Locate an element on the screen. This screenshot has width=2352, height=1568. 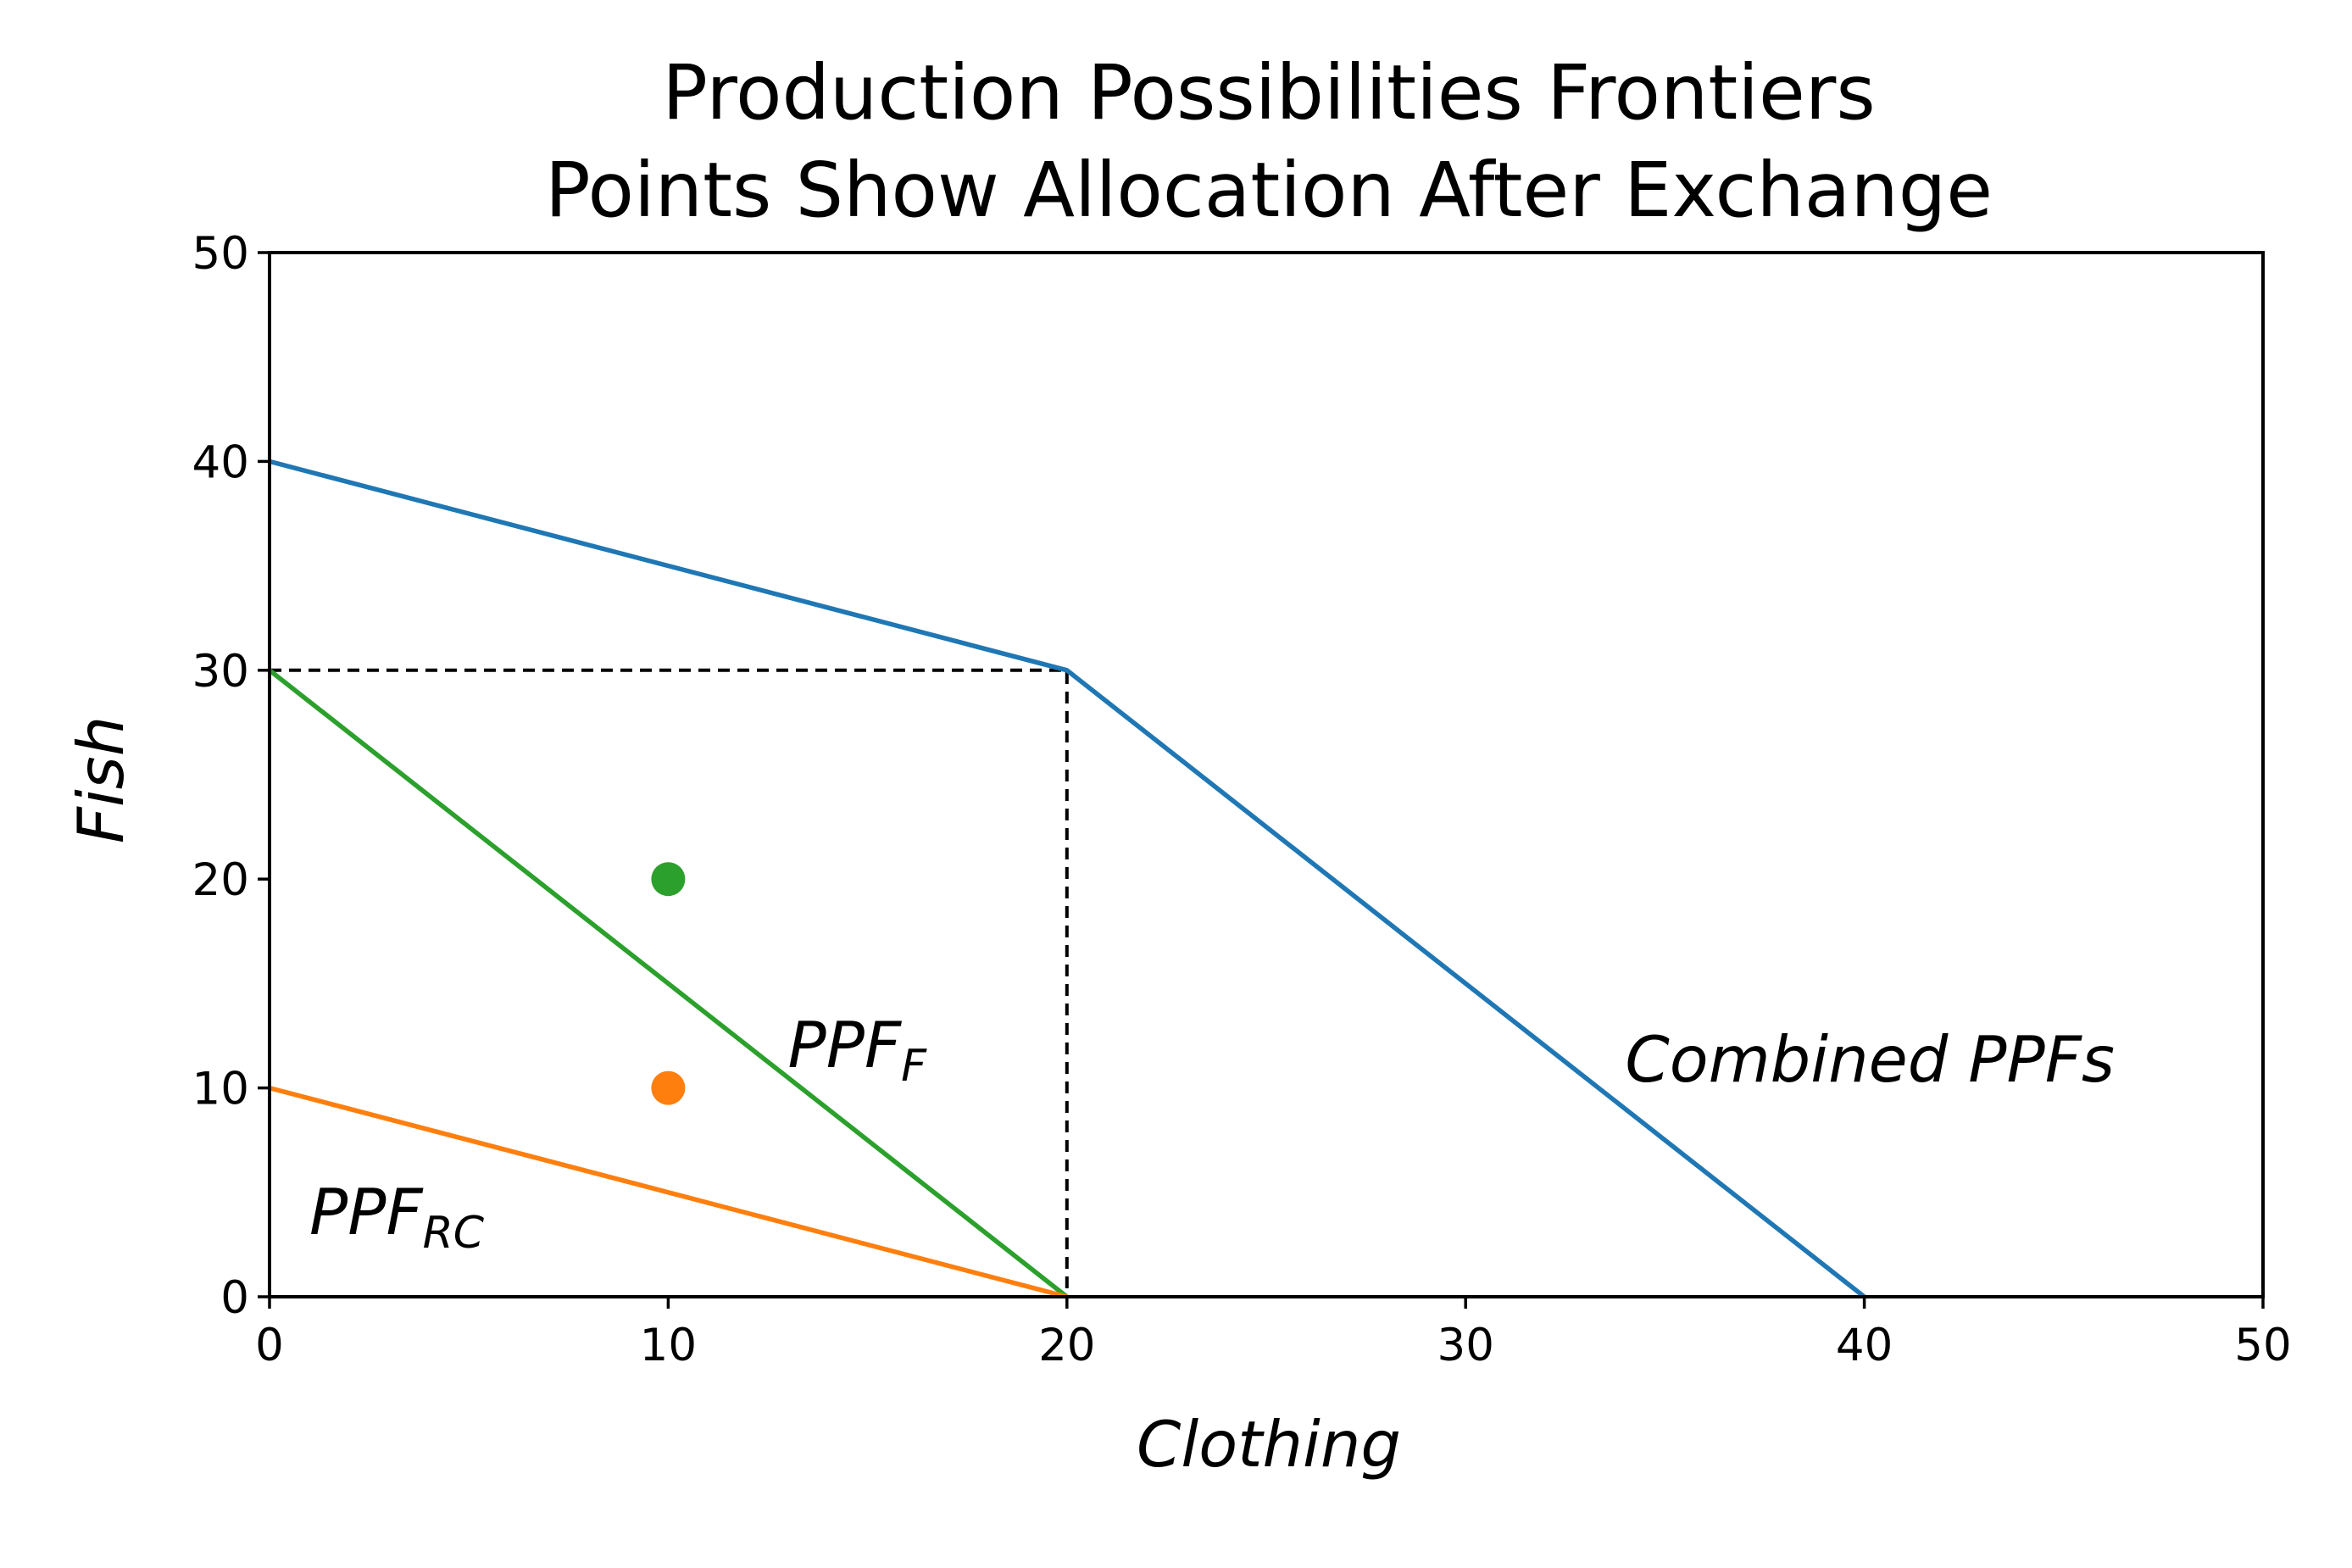
series-line-guide is located at coordinates (669, 982).